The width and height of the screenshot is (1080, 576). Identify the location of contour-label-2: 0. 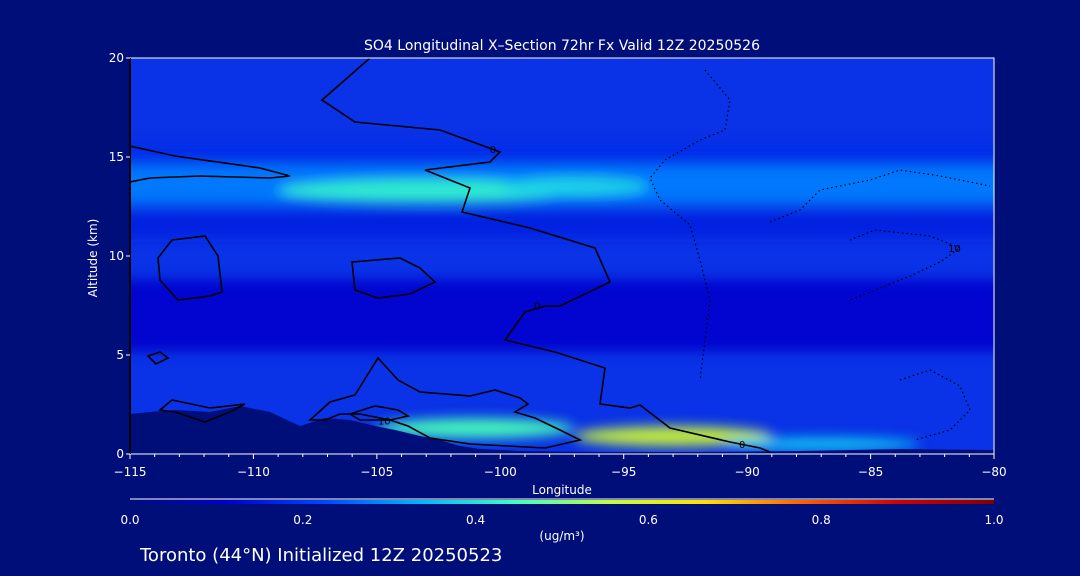
(742, 445).